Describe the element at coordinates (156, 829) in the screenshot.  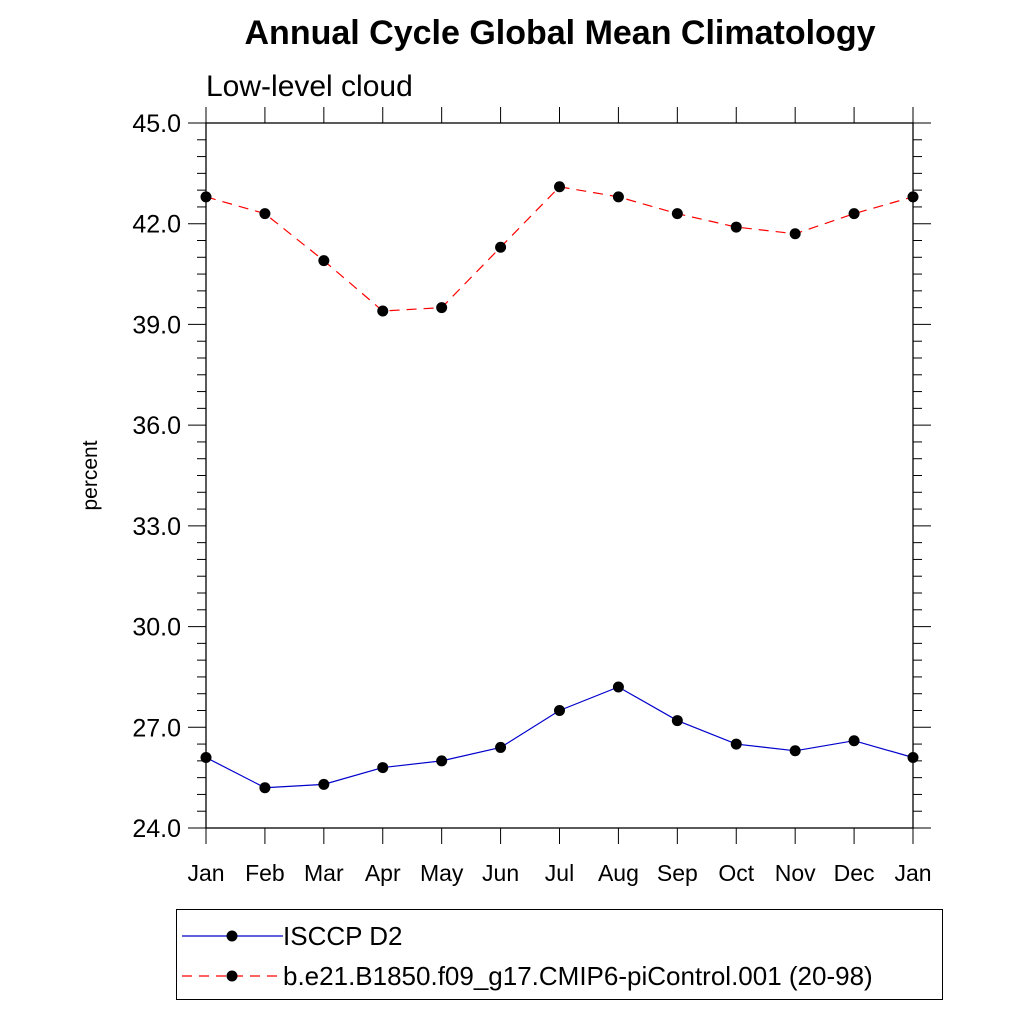
I see `y-tick-label: 24.0` at that location.